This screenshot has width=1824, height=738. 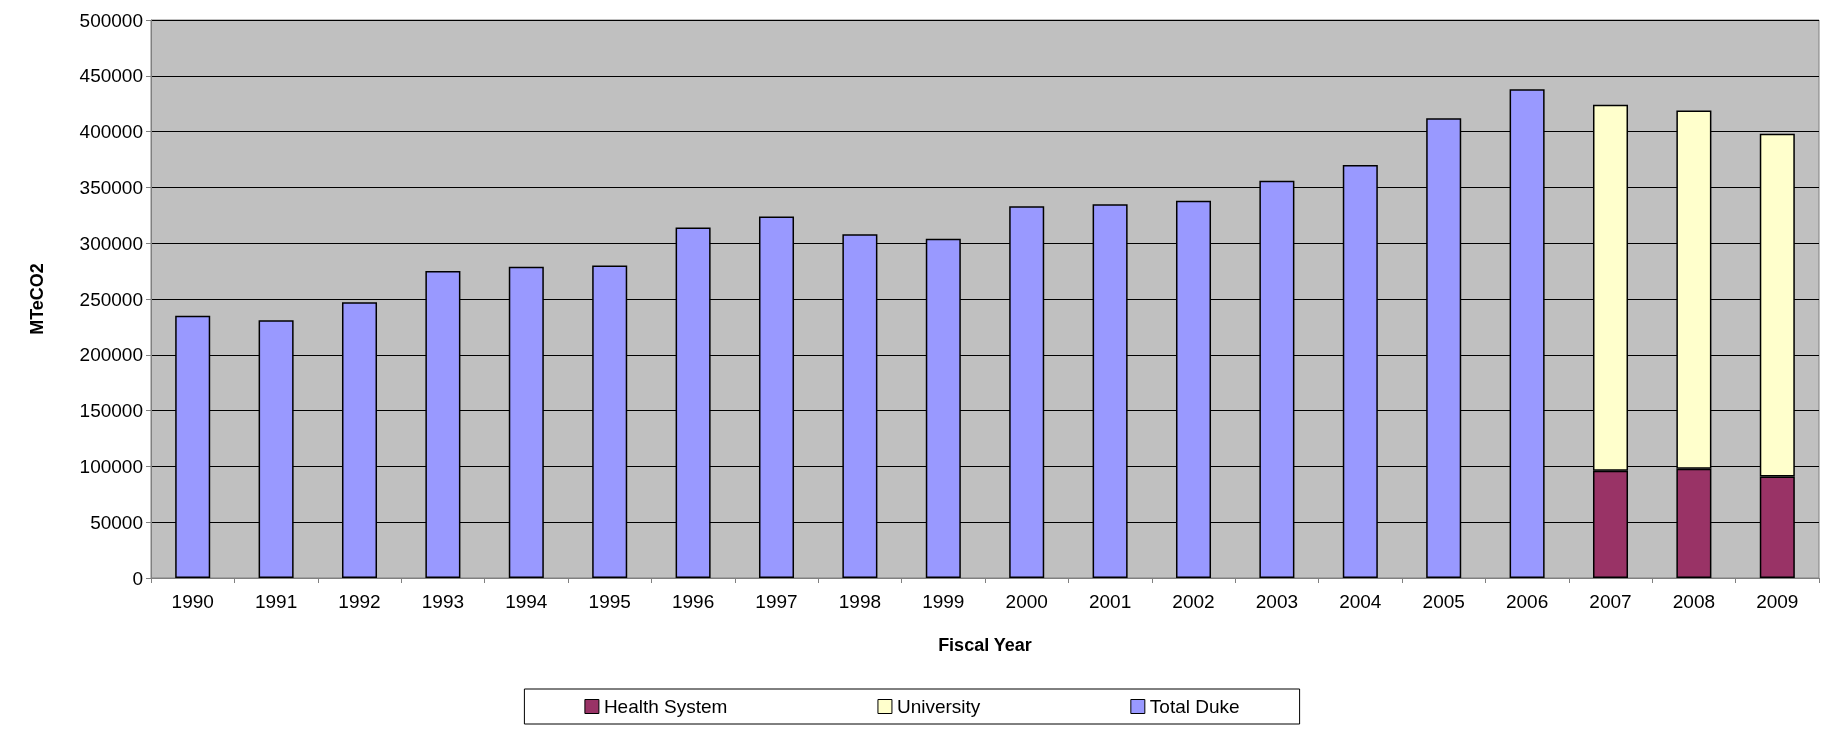 What do you see at coordinates (1360, 601) in the screenshot?
I see `x-tick-label: 2004` at bounding box center [1360, 601].